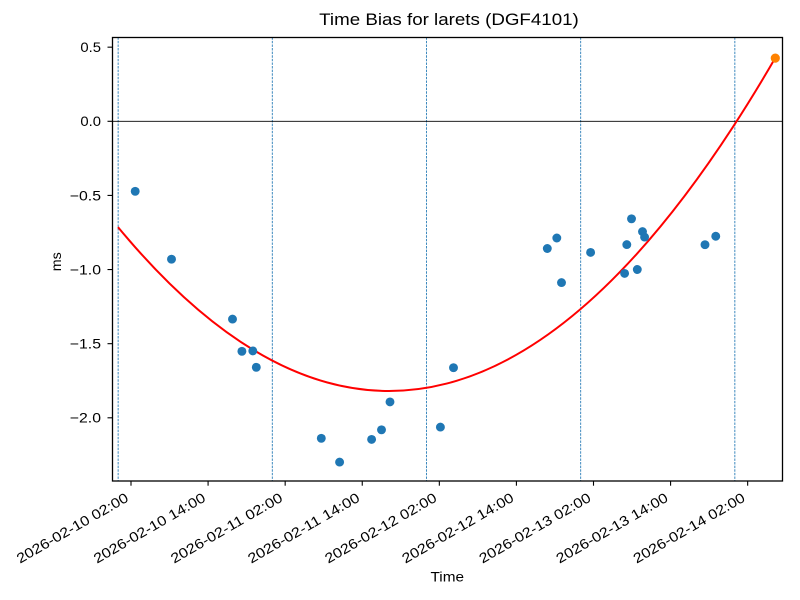 The width and height of the screenshot is (800, 600). What do you see at coordinates (449, 19) in the screenshot?
I see `svg-text: Time Bias for larets (DGF4101)` at bounding box center [449, 19].